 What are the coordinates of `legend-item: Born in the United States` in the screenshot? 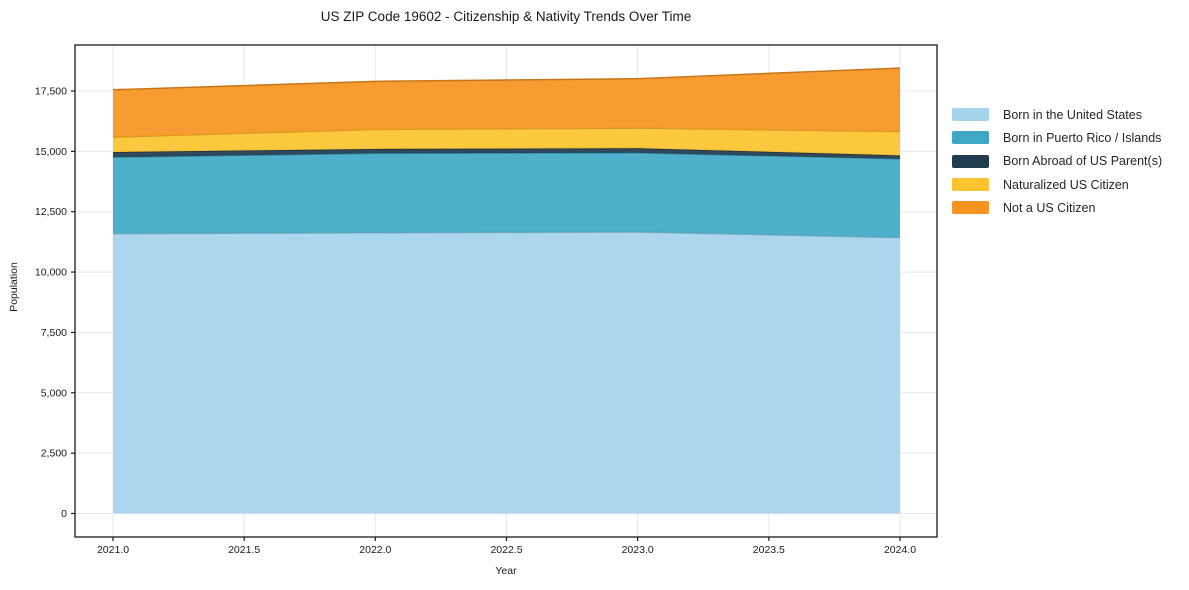 It's located at (1057, 114).